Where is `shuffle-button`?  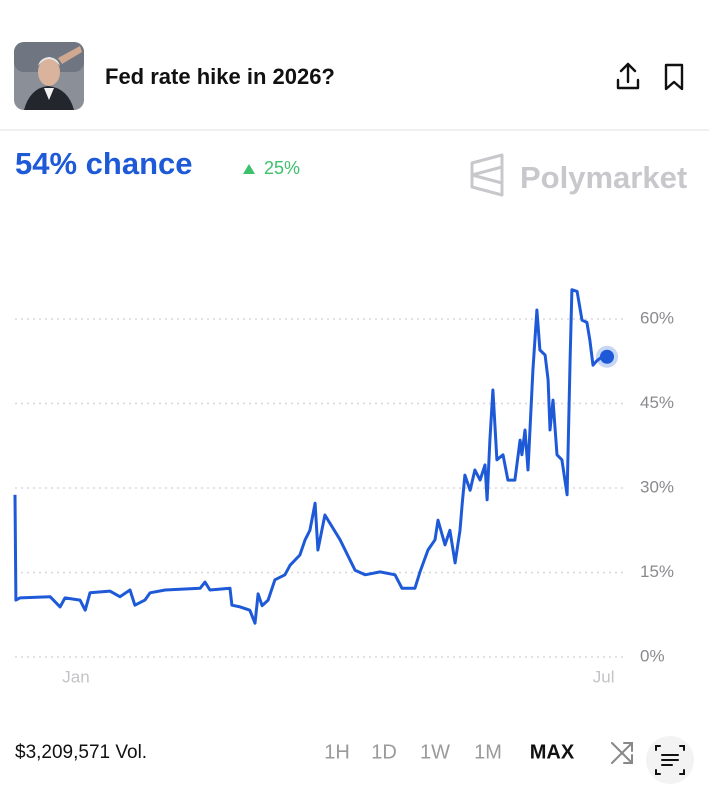 shuffle-button is located at coordinates (622, 753).